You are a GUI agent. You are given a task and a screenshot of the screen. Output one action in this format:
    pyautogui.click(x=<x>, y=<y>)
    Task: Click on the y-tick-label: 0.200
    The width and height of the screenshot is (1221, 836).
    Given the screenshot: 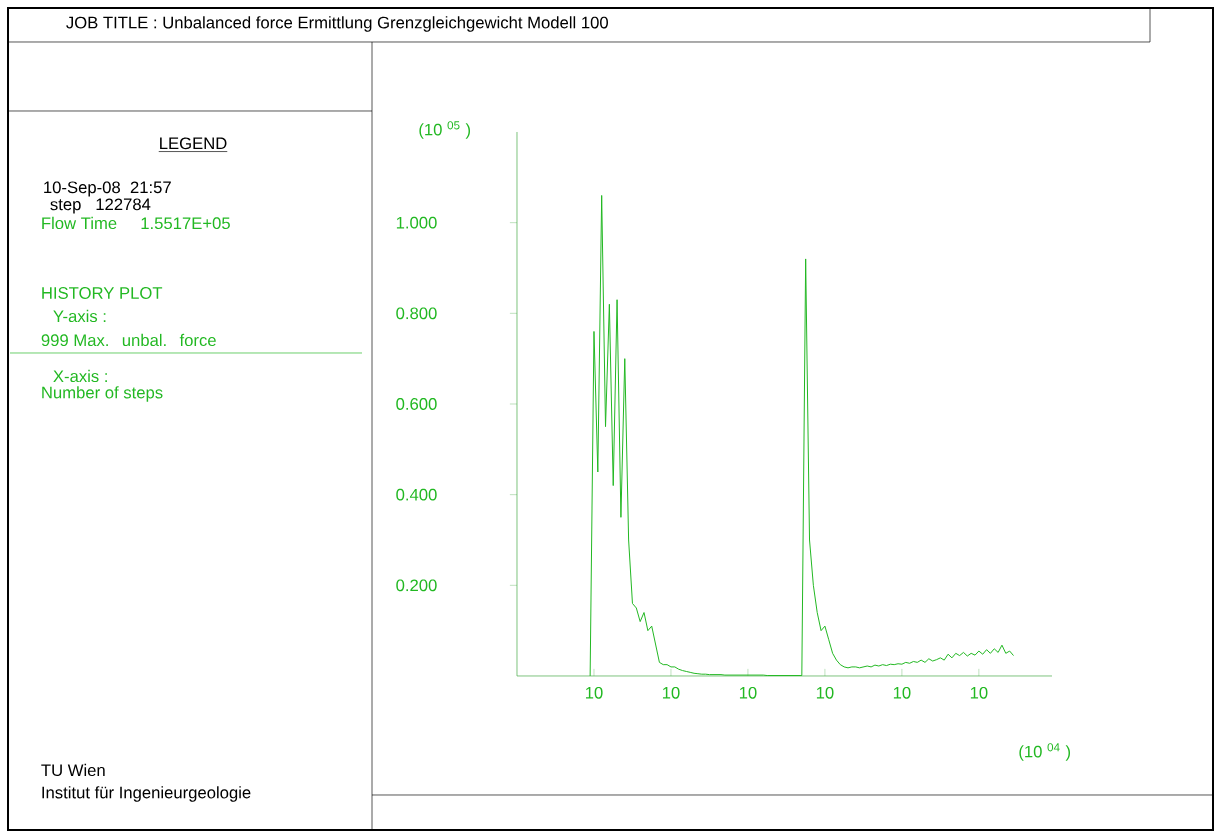 What is the action you would take?
    pyautogui.click(x=416, y=585)
    